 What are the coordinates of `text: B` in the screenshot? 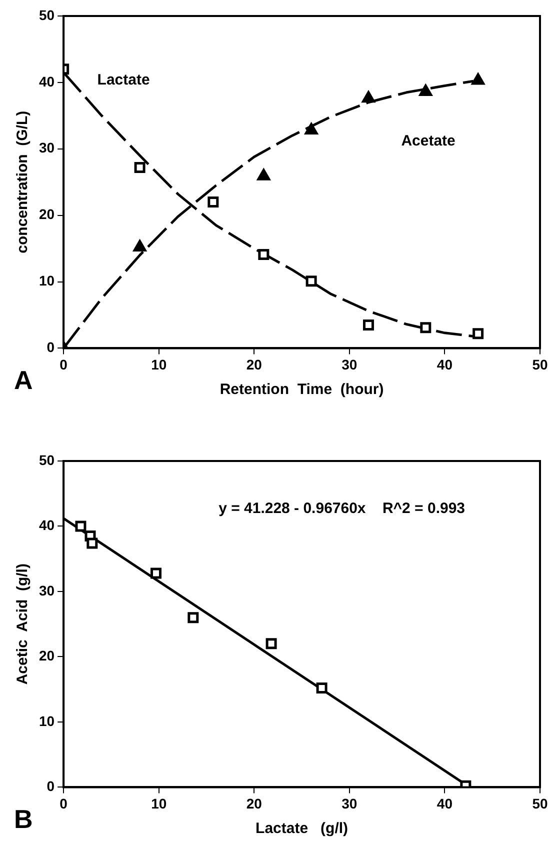 It's located at (23, 819).